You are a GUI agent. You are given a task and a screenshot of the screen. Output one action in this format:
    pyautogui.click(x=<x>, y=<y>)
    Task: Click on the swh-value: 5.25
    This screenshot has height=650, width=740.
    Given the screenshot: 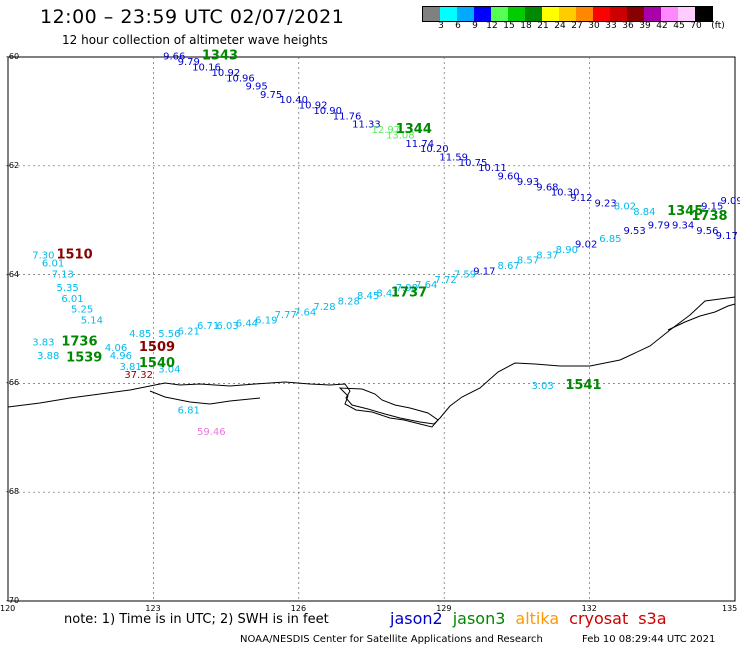 What is the action you would take?
    pyautogui.click(x=82, y=310)
    